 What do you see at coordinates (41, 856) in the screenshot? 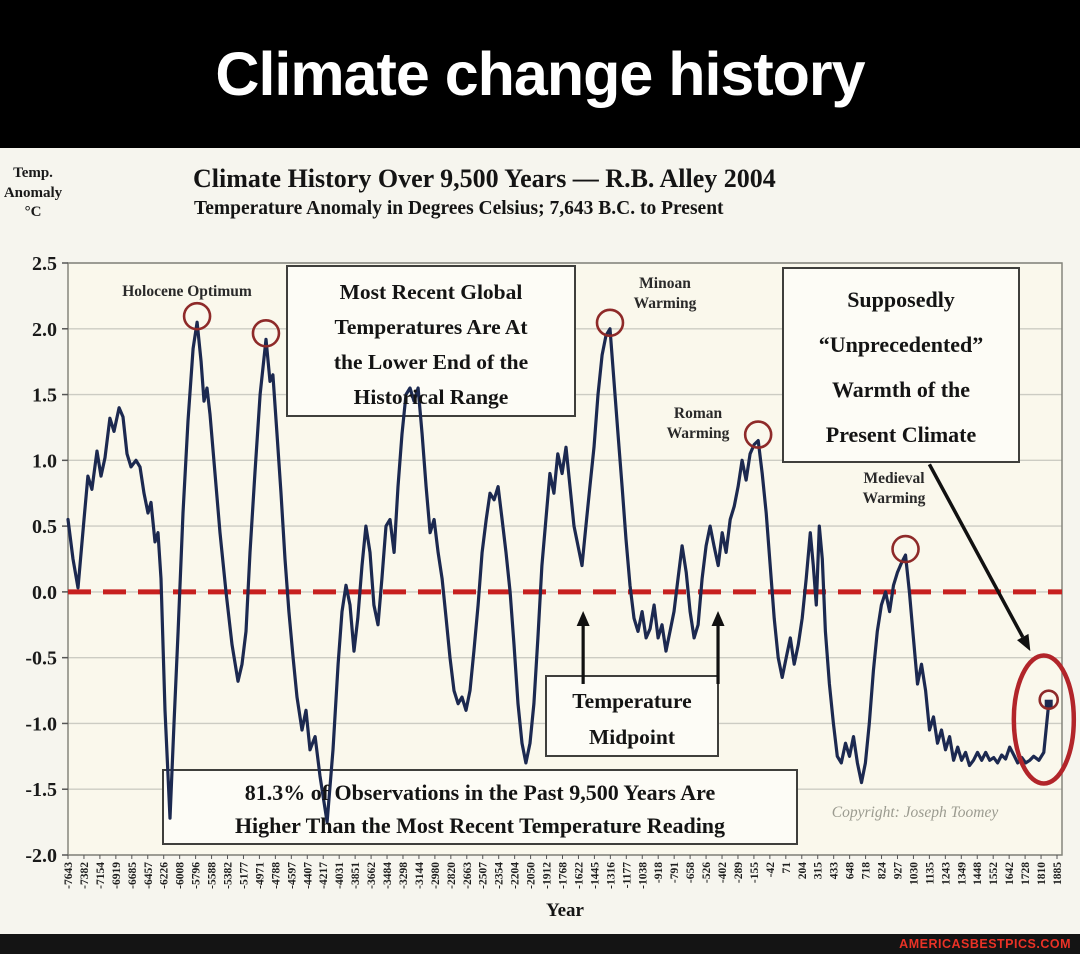
I see `y-tick-label: -2.0` at bounding box center [41, 856].